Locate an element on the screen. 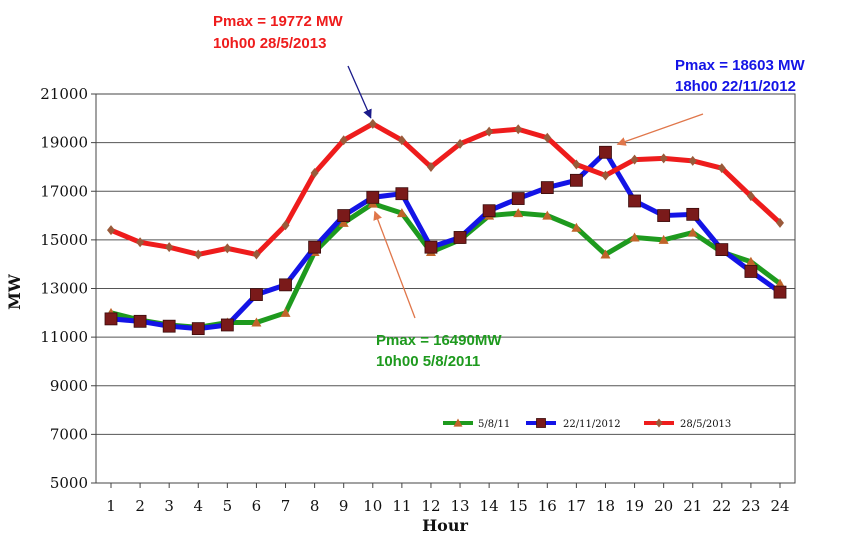 This screenshot has height=536, width=850. annotation-3: Pmax = 16490MW 10h00 5/8/2011 is located at coordinates (437, 290).